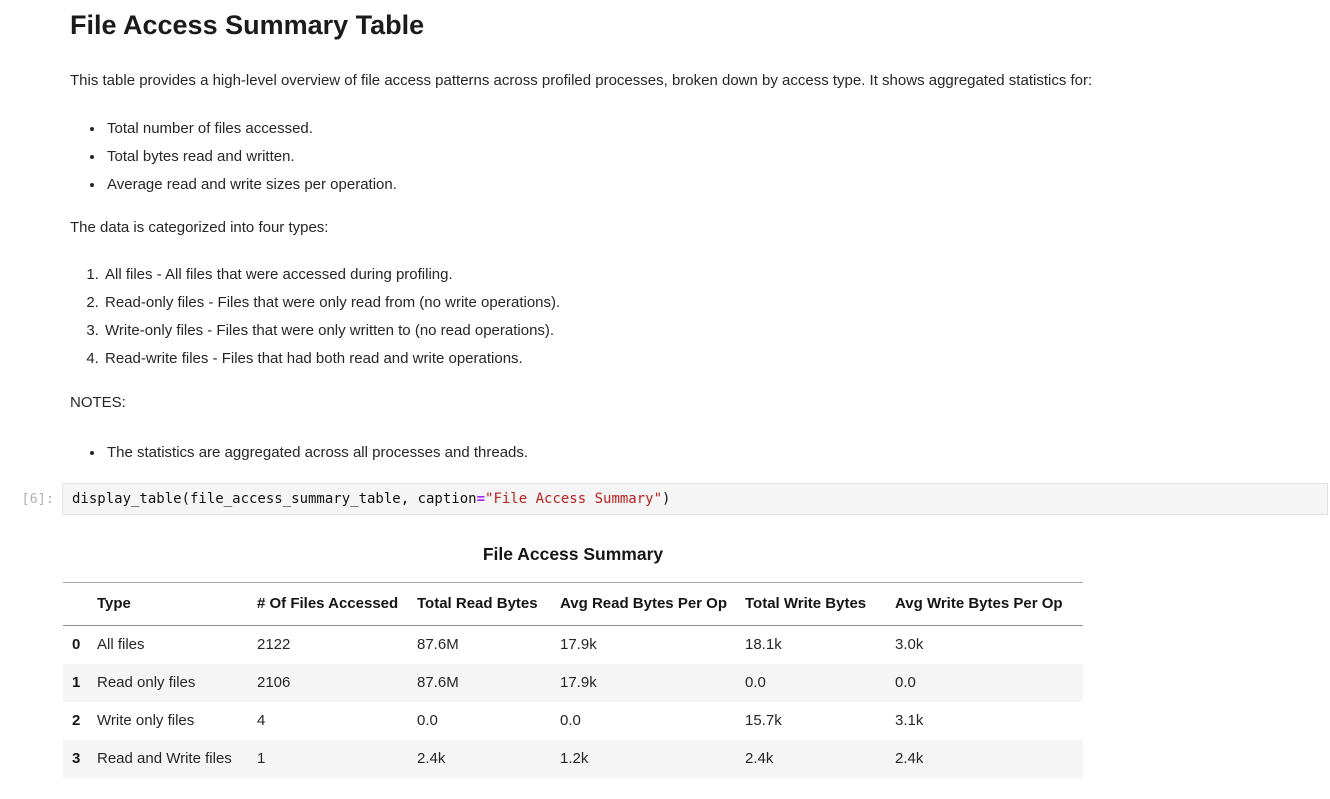 The width and height of the screenshot is (1330, 799). I want to click on cell-avg-read: 1.2k, so click(574, 758).